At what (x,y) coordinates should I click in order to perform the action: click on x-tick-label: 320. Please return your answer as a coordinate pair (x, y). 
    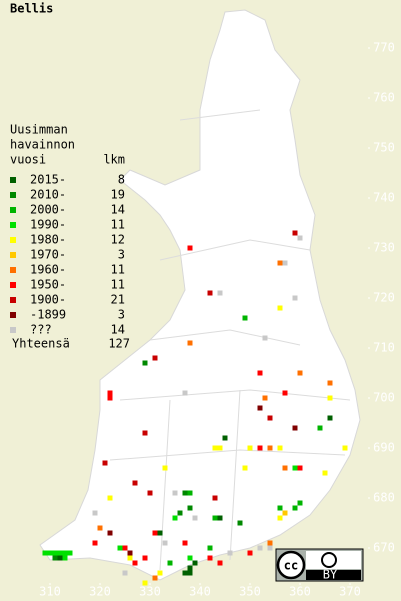
    Looking at the image, I should click on (100, 592).